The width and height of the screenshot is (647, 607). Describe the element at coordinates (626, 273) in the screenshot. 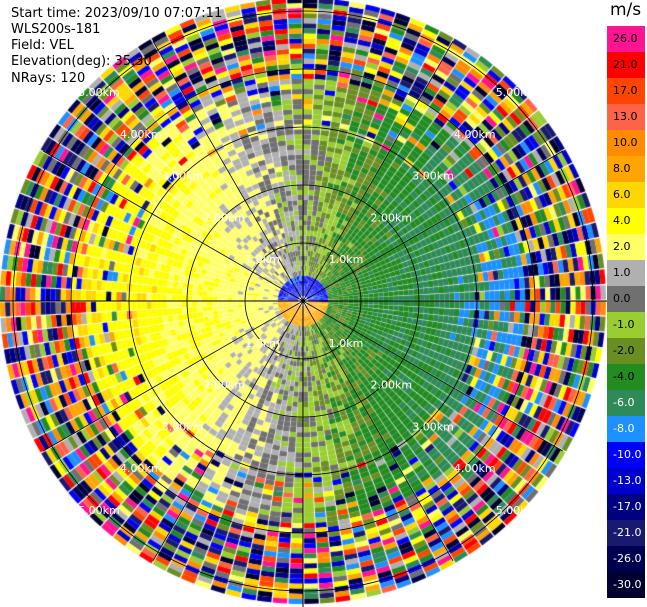

I see `colorbar-level: 1.0` at that location.